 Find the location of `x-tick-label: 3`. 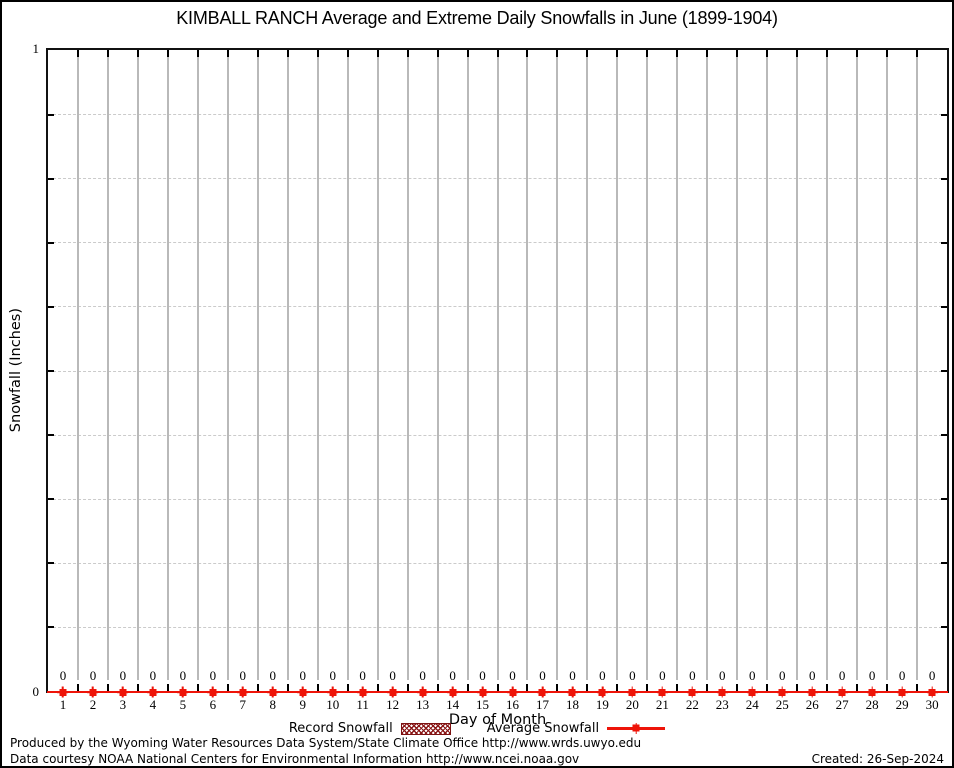

x-tick-label: 3 is located at coordinates (123, 704).